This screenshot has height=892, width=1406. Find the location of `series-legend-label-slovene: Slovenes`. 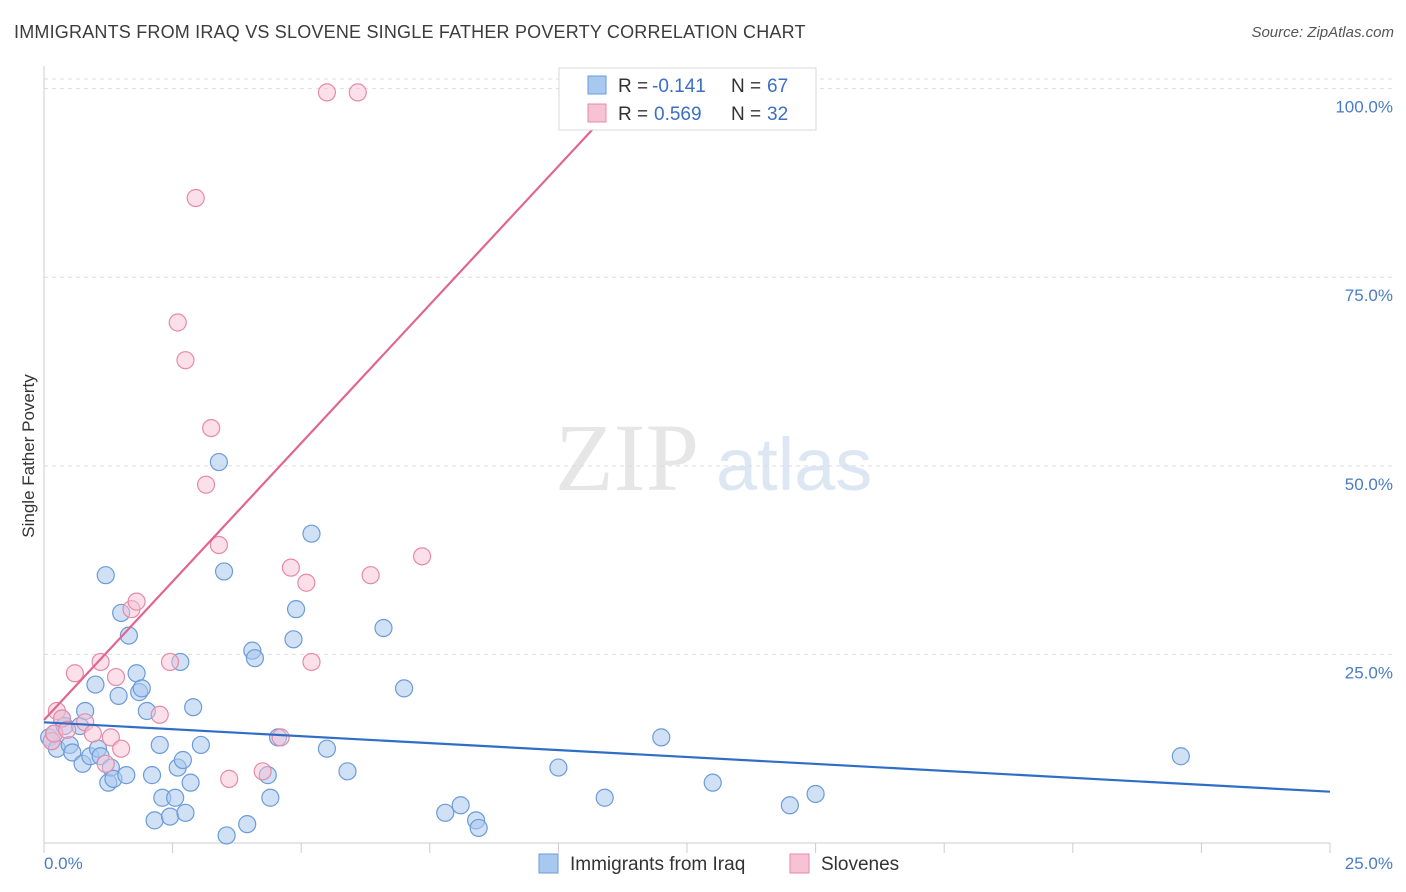

series-legend-label-slovene: Slovenes is located at coordinates (860, 864).